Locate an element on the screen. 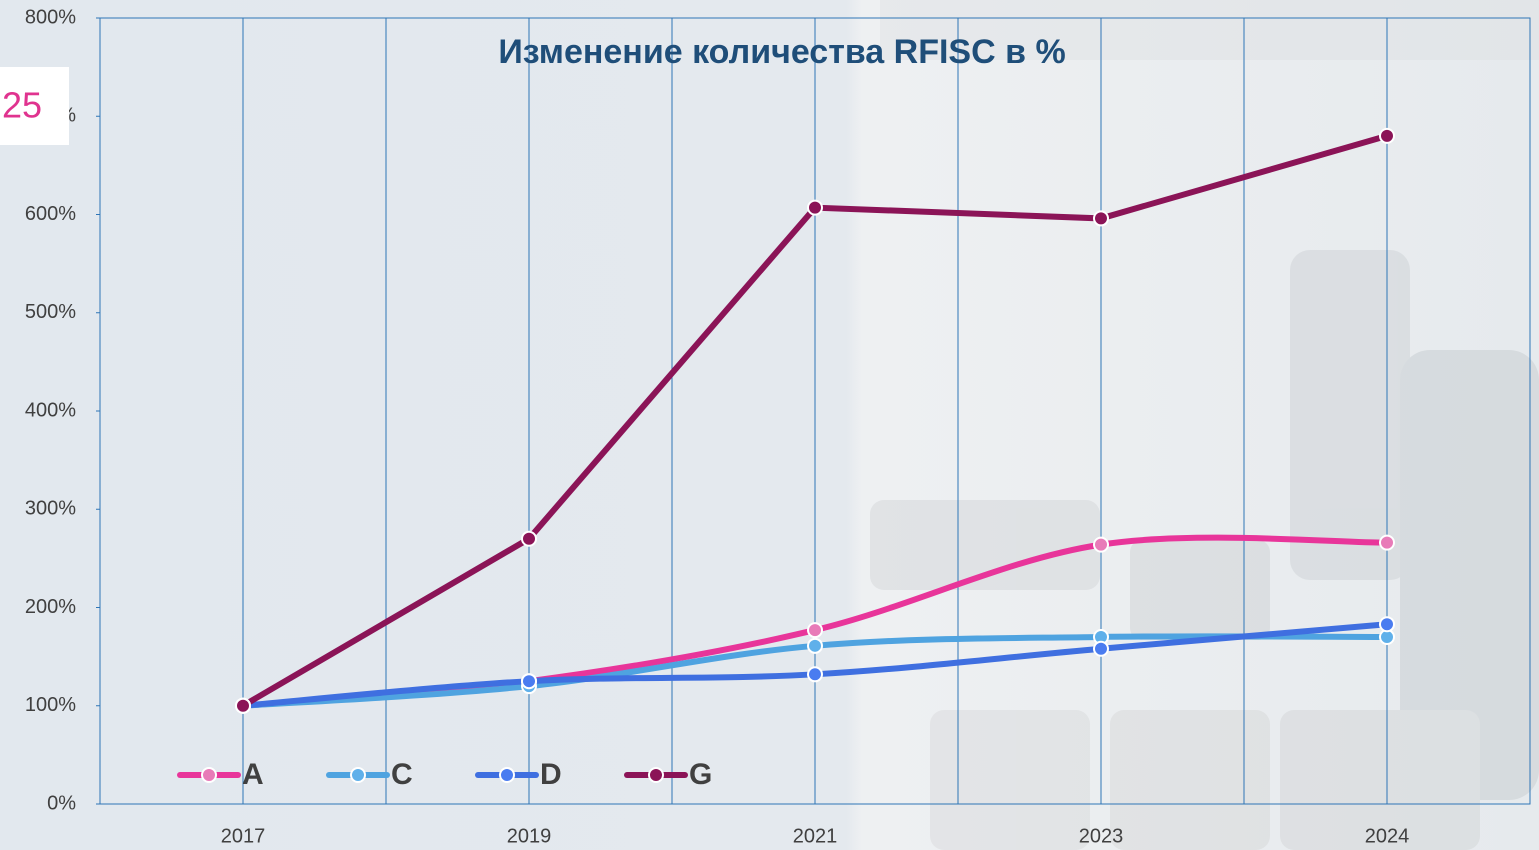 This screenshot has width=1539, height=850. x-tick-label: 2017 is located at coordinates (243, 836).